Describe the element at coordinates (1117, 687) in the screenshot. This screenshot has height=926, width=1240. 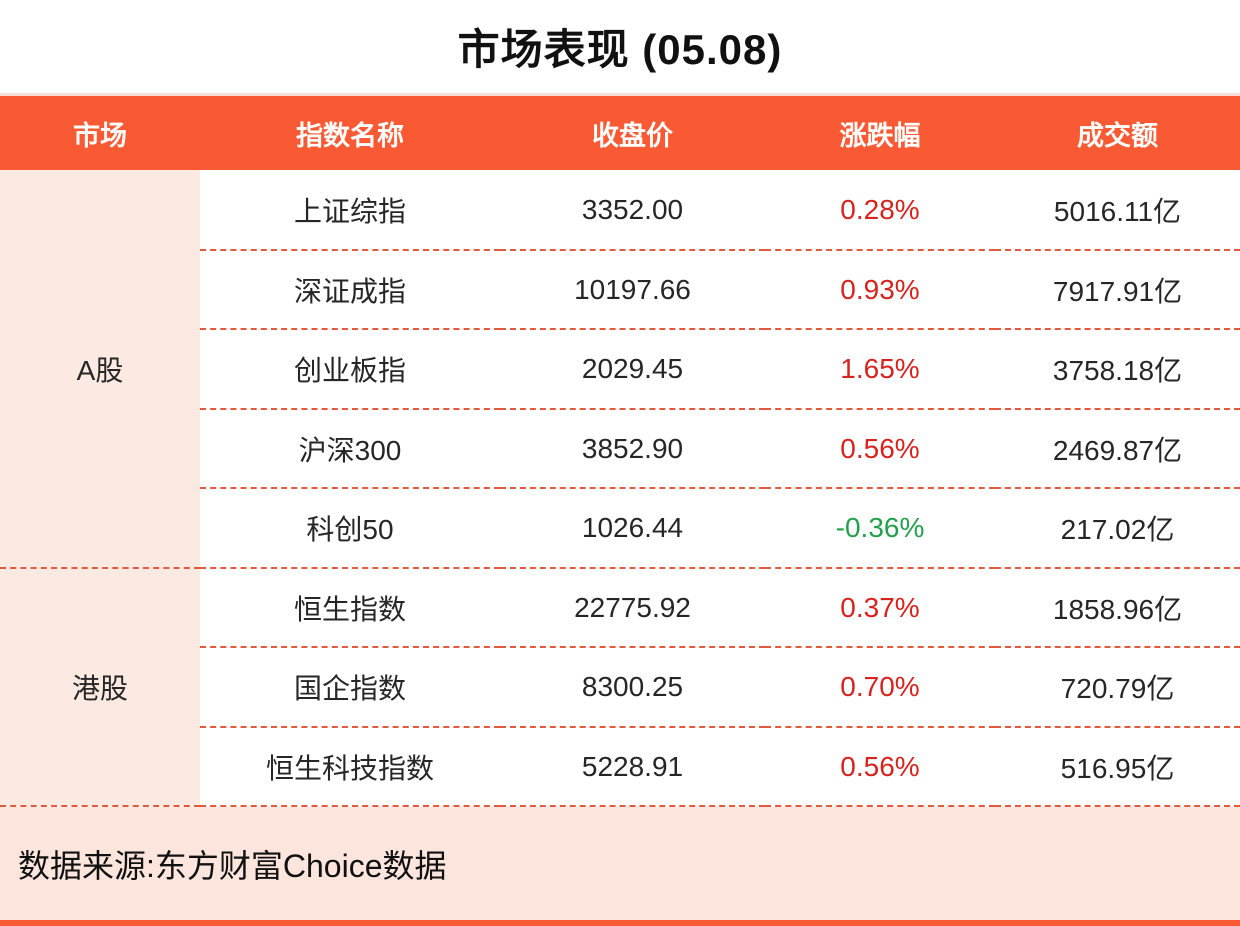
I see `turnover-value: 720.79亿` at that location.